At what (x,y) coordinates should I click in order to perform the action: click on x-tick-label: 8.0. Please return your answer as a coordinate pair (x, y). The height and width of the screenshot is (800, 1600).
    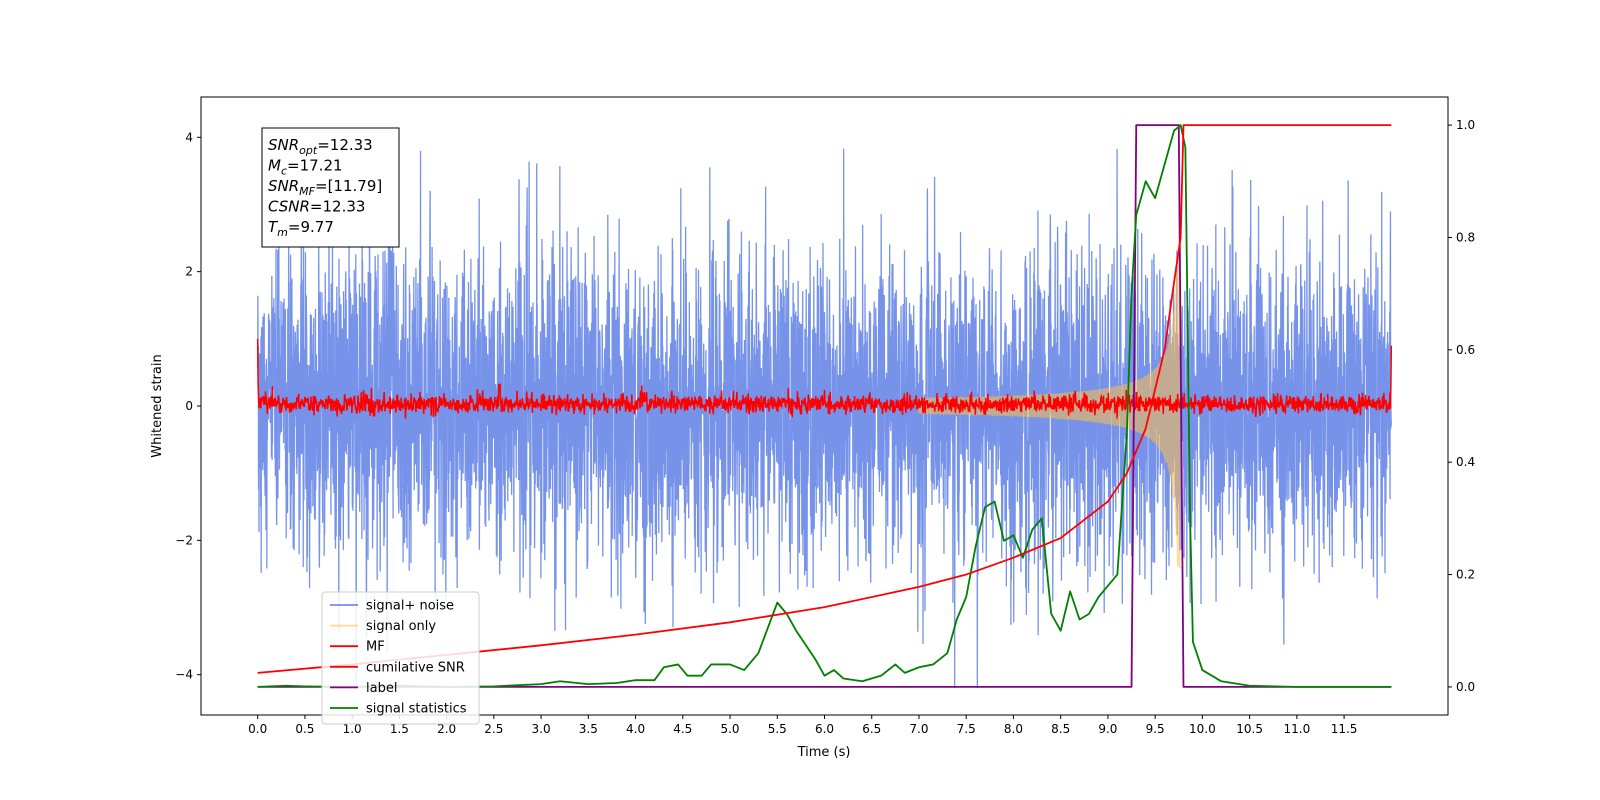
    Looking at the image, I should click on (1013, 729).